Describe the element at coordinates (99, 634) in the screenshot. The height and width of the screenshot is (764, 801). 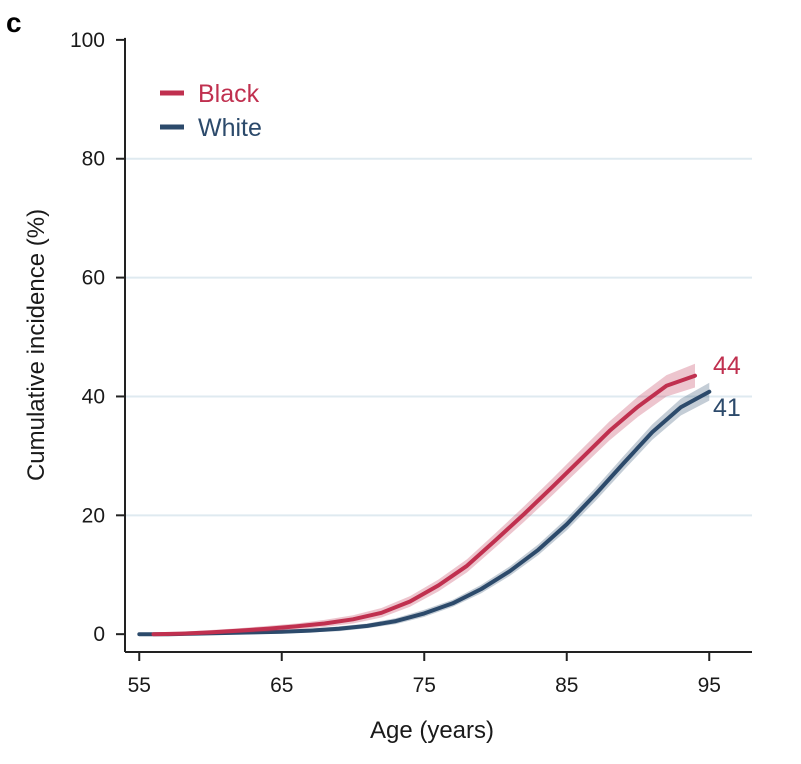
I see `y-tick-label: 0` at that location.